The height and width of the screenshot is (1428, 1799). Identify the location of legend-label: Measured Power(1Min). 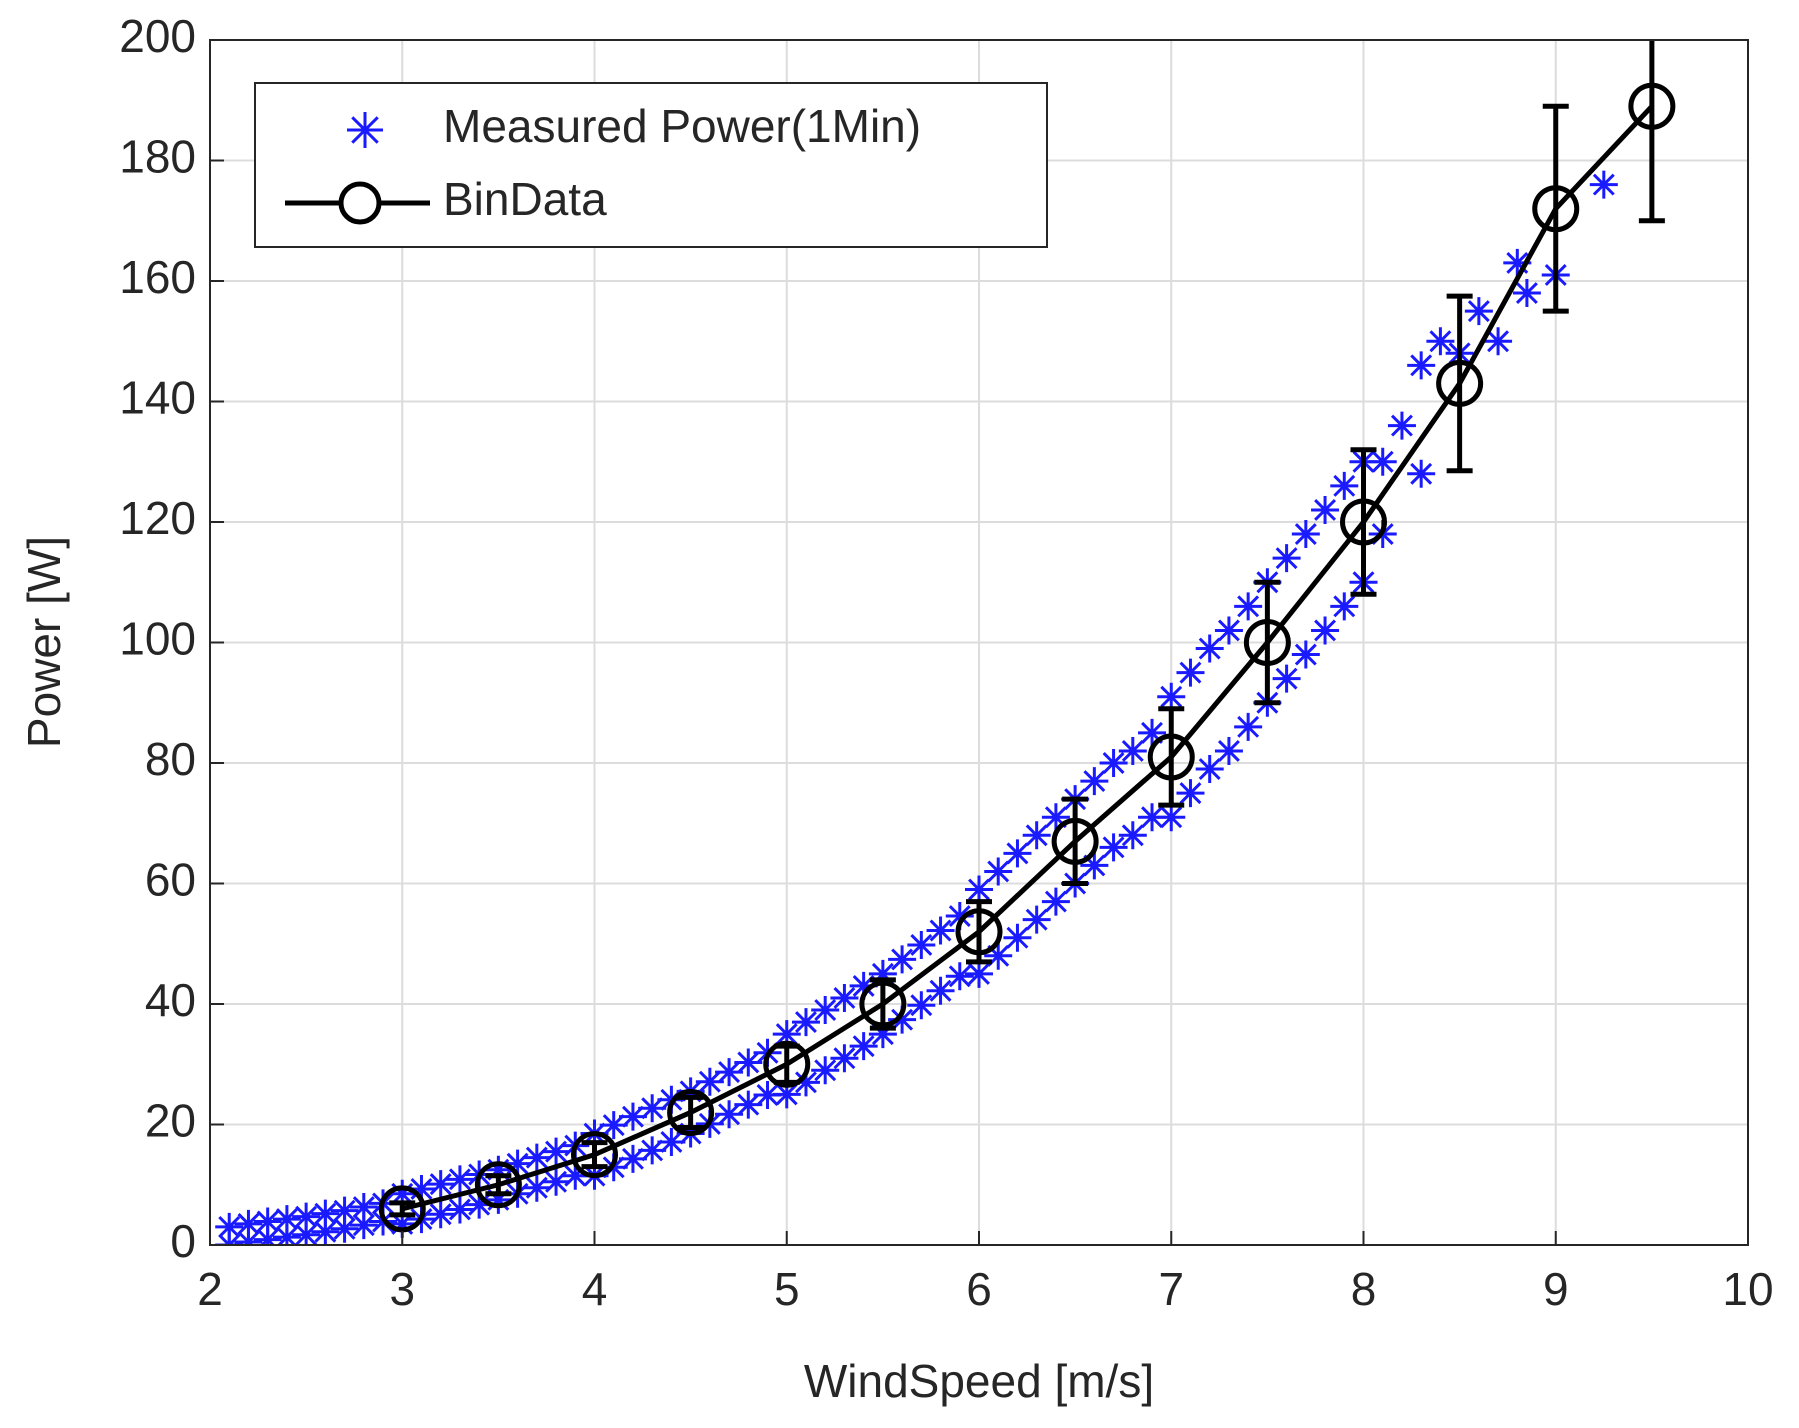
(682, 126).